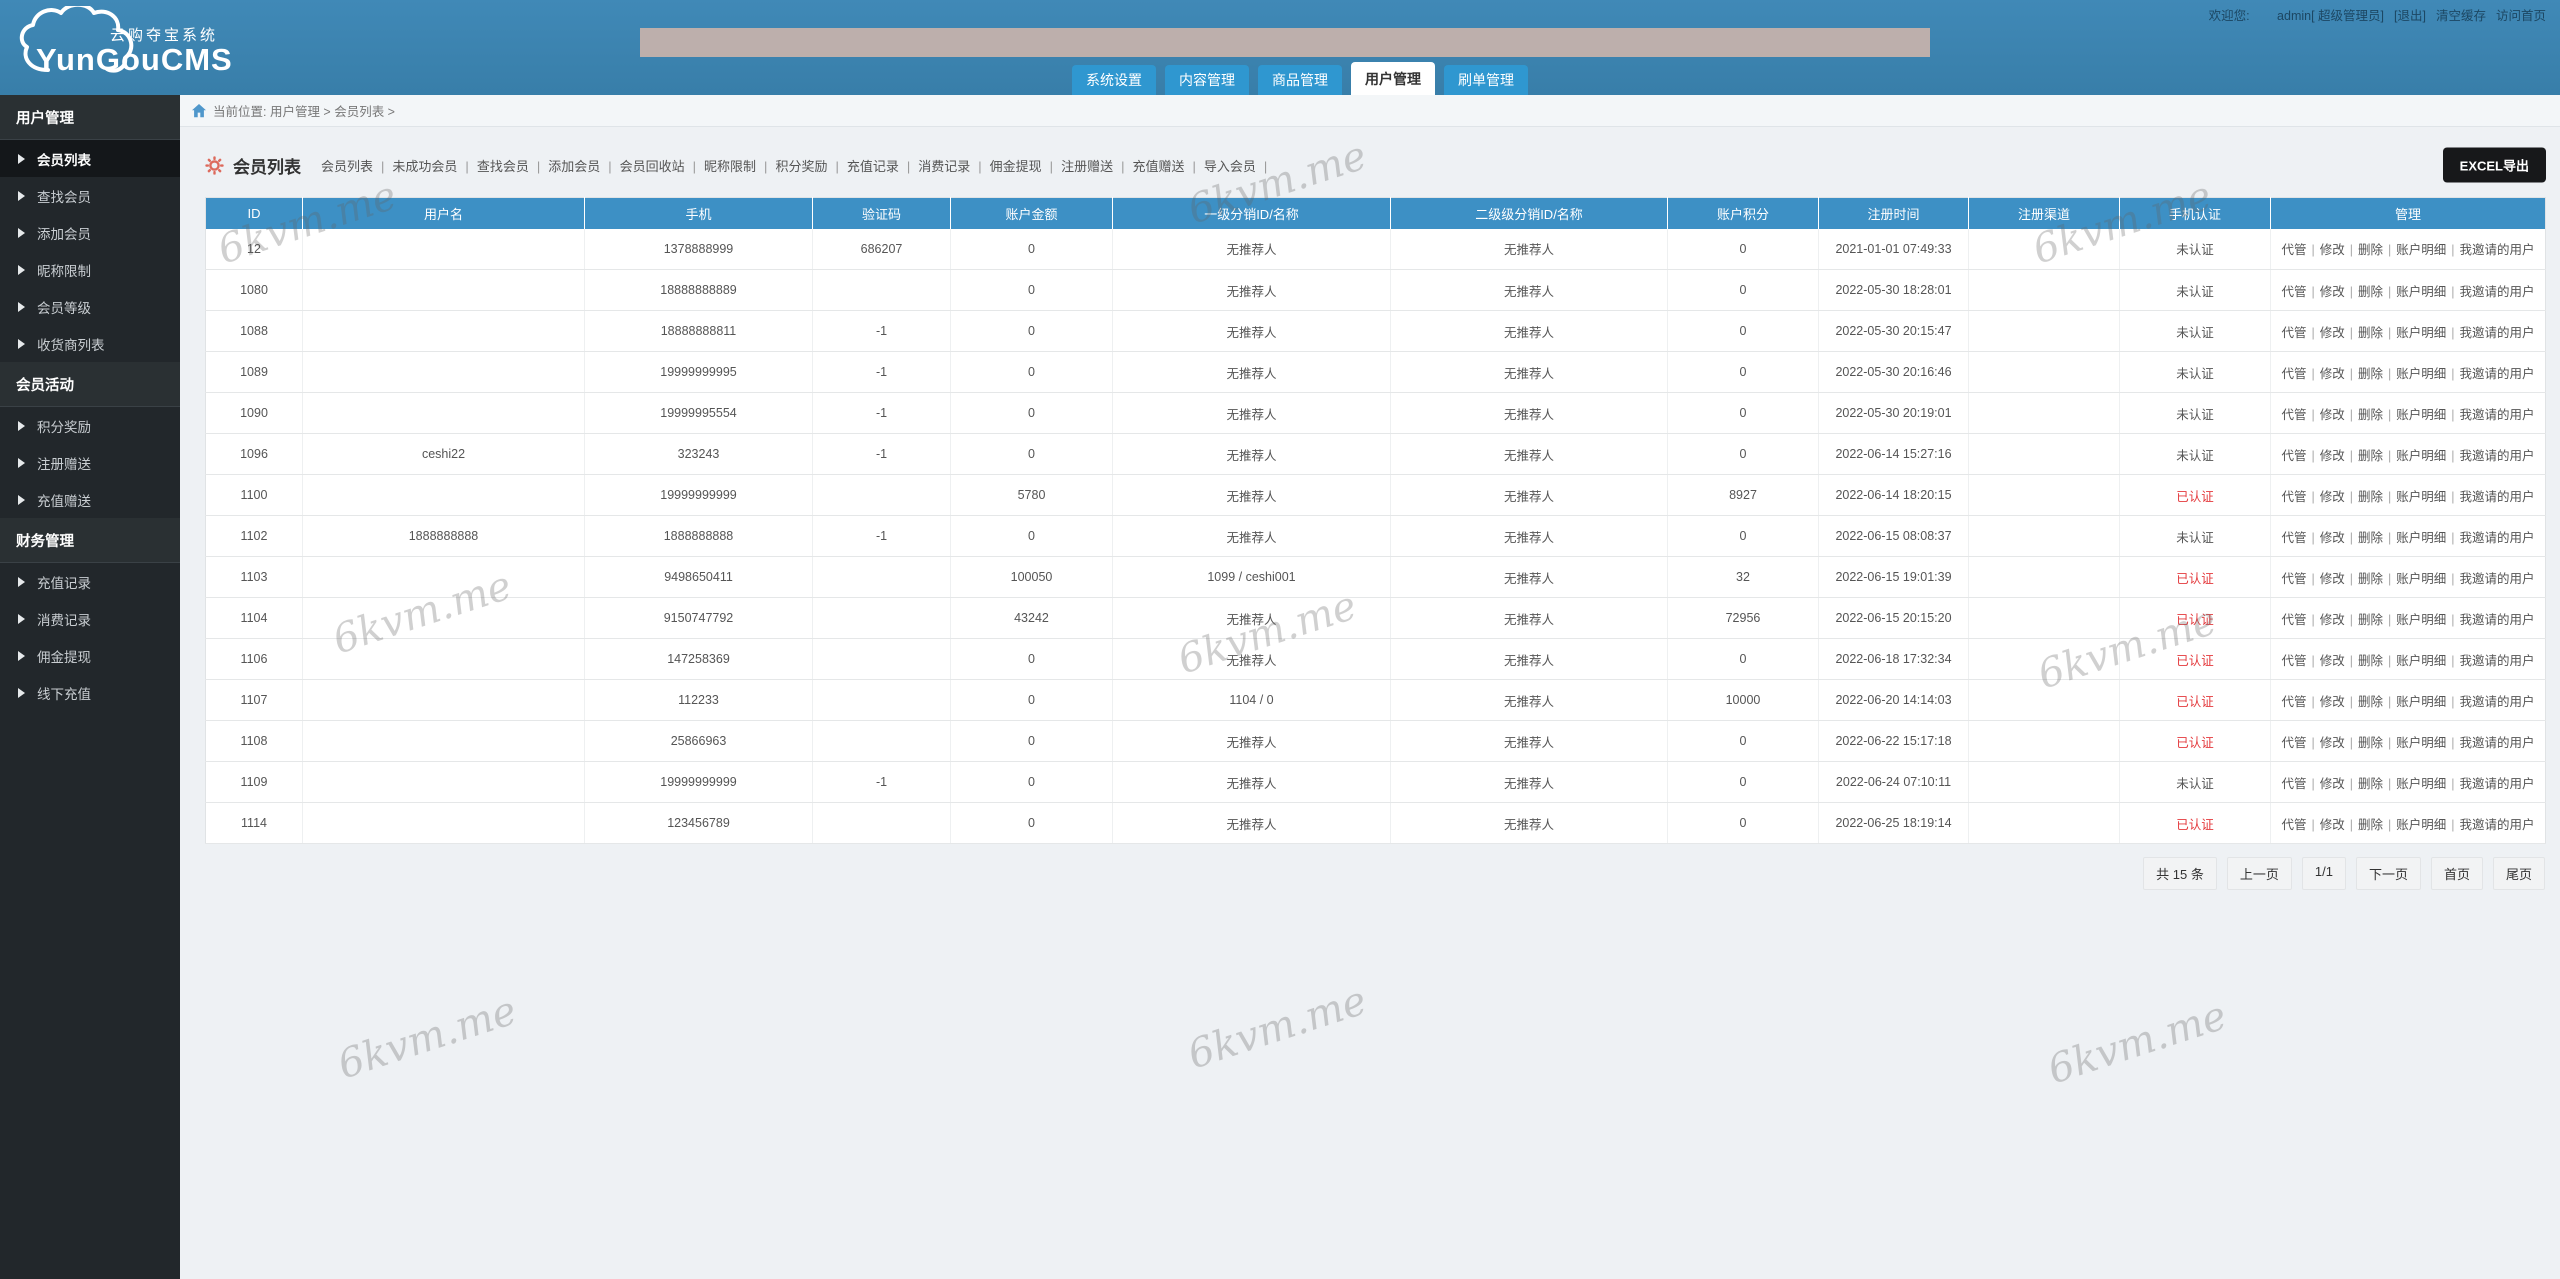  Describe the element at coordinates (90, 232) in the screenshot. I see `sidebar-item-添加会员: 添加会员` at that location.